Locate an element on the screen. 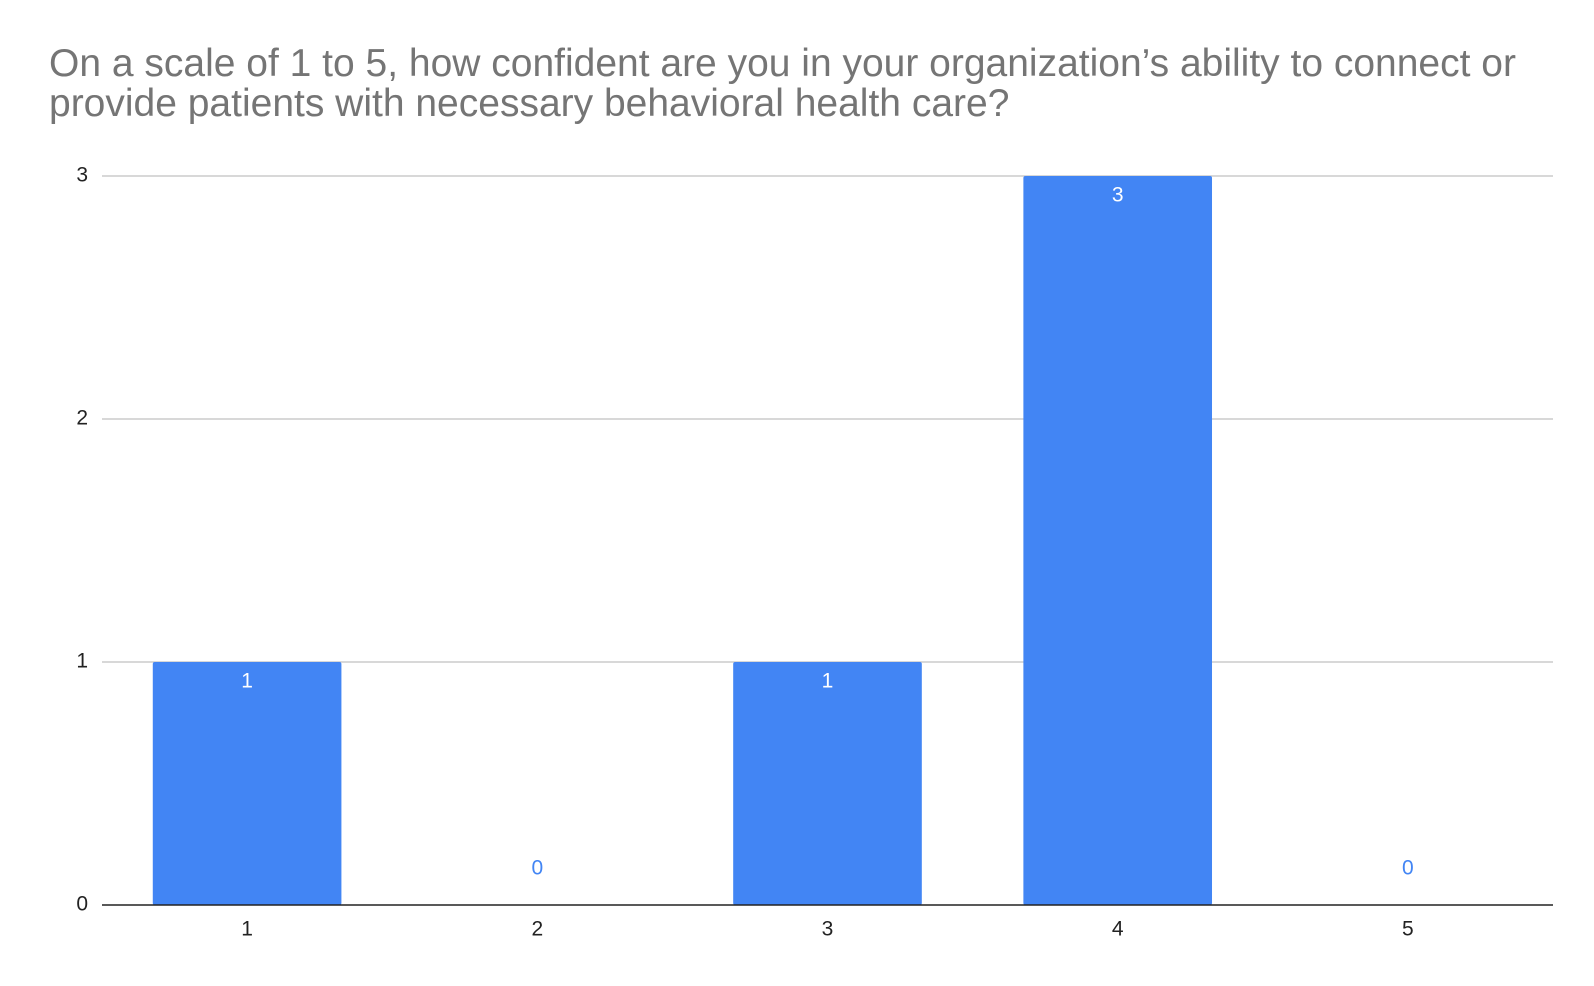 This screenshot has width=1594, height=986. x-tick-label: 2 is located at coordinates (537, 929).